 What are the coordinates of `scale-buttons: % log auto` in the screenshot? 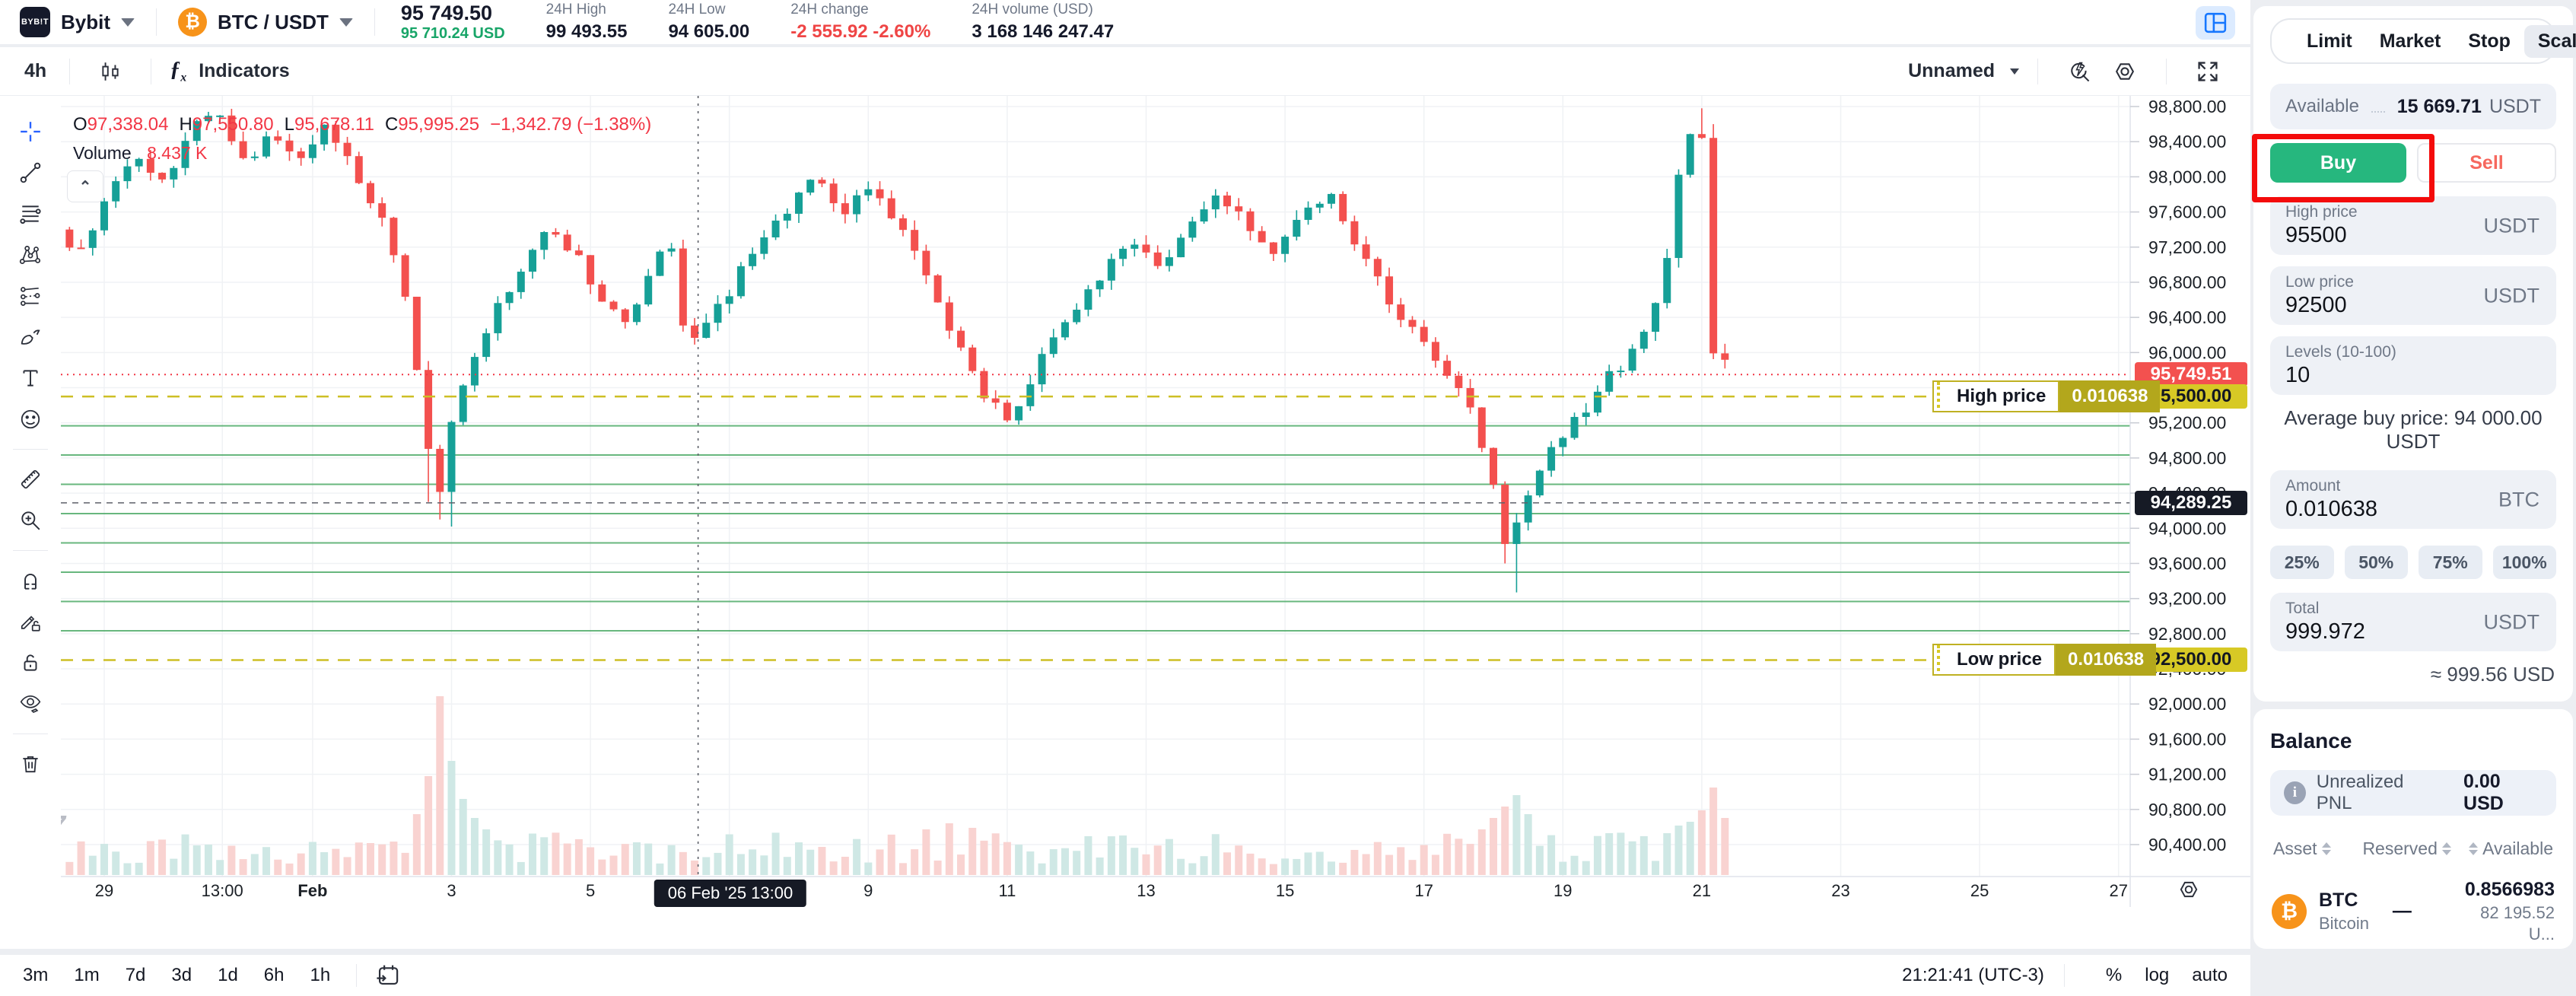 It's located at (2155, 975).